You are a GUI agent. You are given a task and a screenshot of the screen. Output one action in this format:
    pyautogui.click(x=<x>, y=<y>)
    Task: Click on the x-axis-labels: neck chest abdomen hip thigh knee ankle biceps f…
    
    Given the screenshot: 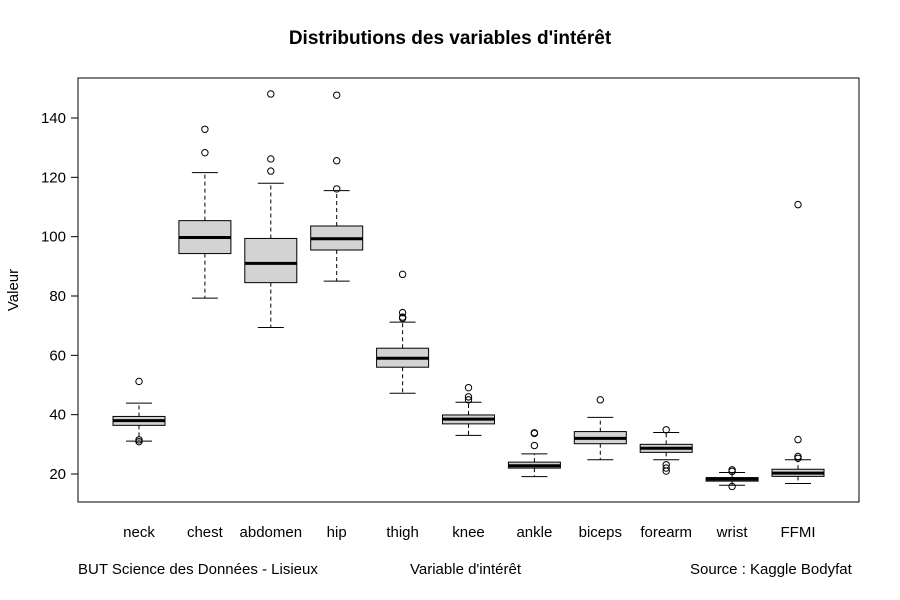 What is the action you would take?
    pyautogui.click(x=469, y=532)
    